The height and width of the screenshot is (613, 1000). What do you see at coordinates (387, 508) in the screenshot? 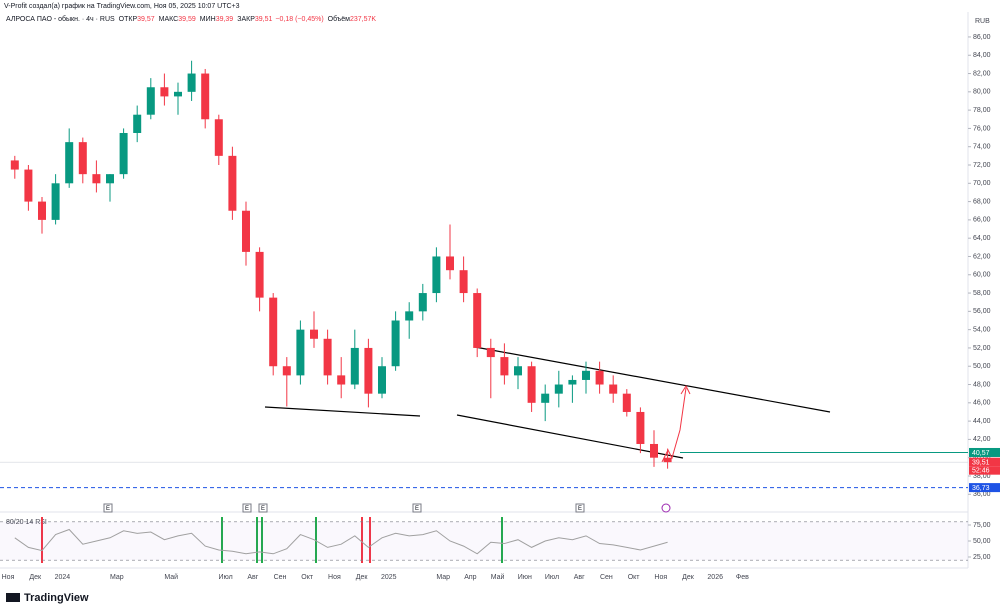
I see `events: E E E E E` at bounding box center [387, 508].